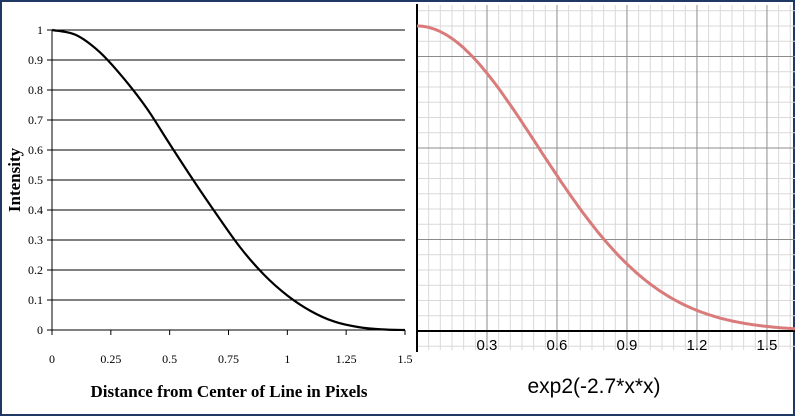 The width and height of the screenshot is (795, 416). I want to click on left-x-tick-label: 1.25, so click(346, 359).